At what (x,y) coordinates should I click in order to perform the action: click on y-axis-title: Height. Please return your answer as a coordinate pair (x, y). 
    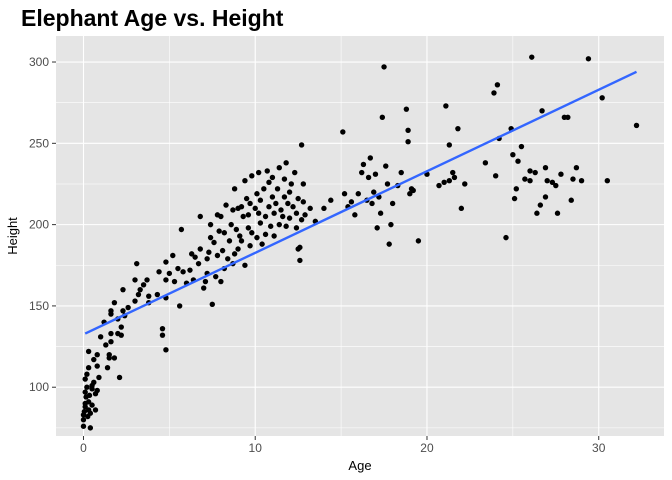
    Looking at the image, I should click on (12, 236).